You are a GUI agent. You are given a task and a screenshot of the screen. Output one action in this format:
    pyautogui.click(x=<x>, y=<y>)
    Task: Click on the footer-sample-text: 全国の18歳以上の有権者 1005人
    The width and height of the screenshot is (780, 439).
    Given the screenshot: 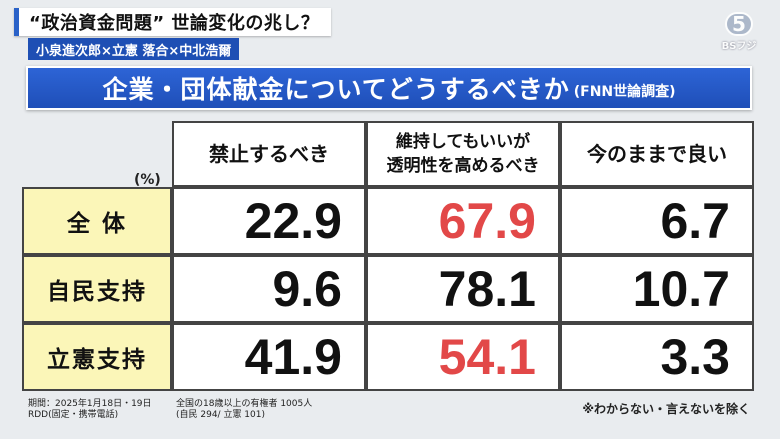 What is the action you would take?
    pyautogui.click(x=244, y=404)
    